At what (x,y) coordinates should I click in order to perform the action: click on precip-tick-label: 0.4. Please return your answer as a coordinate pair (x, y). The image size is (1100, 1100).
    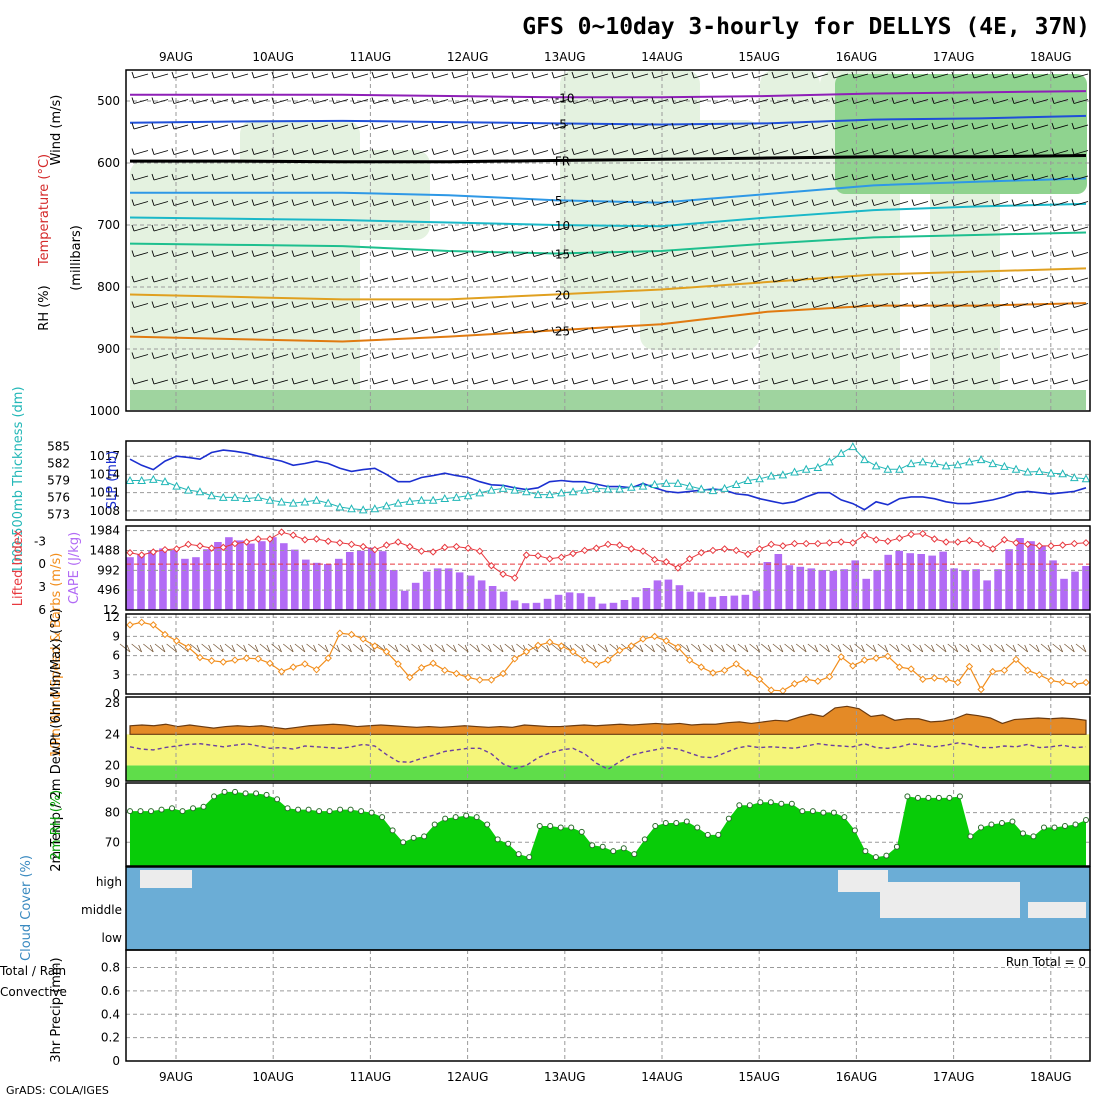
    Looking at the image, I should click on (110, 1014).